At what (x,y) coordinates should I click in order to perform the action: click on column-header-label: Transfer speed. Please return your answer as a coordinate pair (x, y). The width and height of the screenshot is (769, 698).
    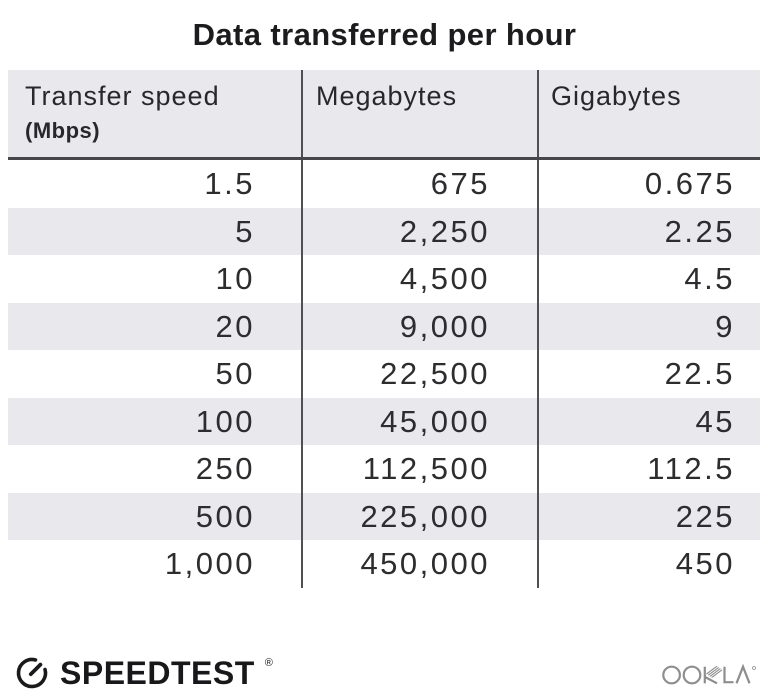
    Looking at the image, I should click on (122, 96).